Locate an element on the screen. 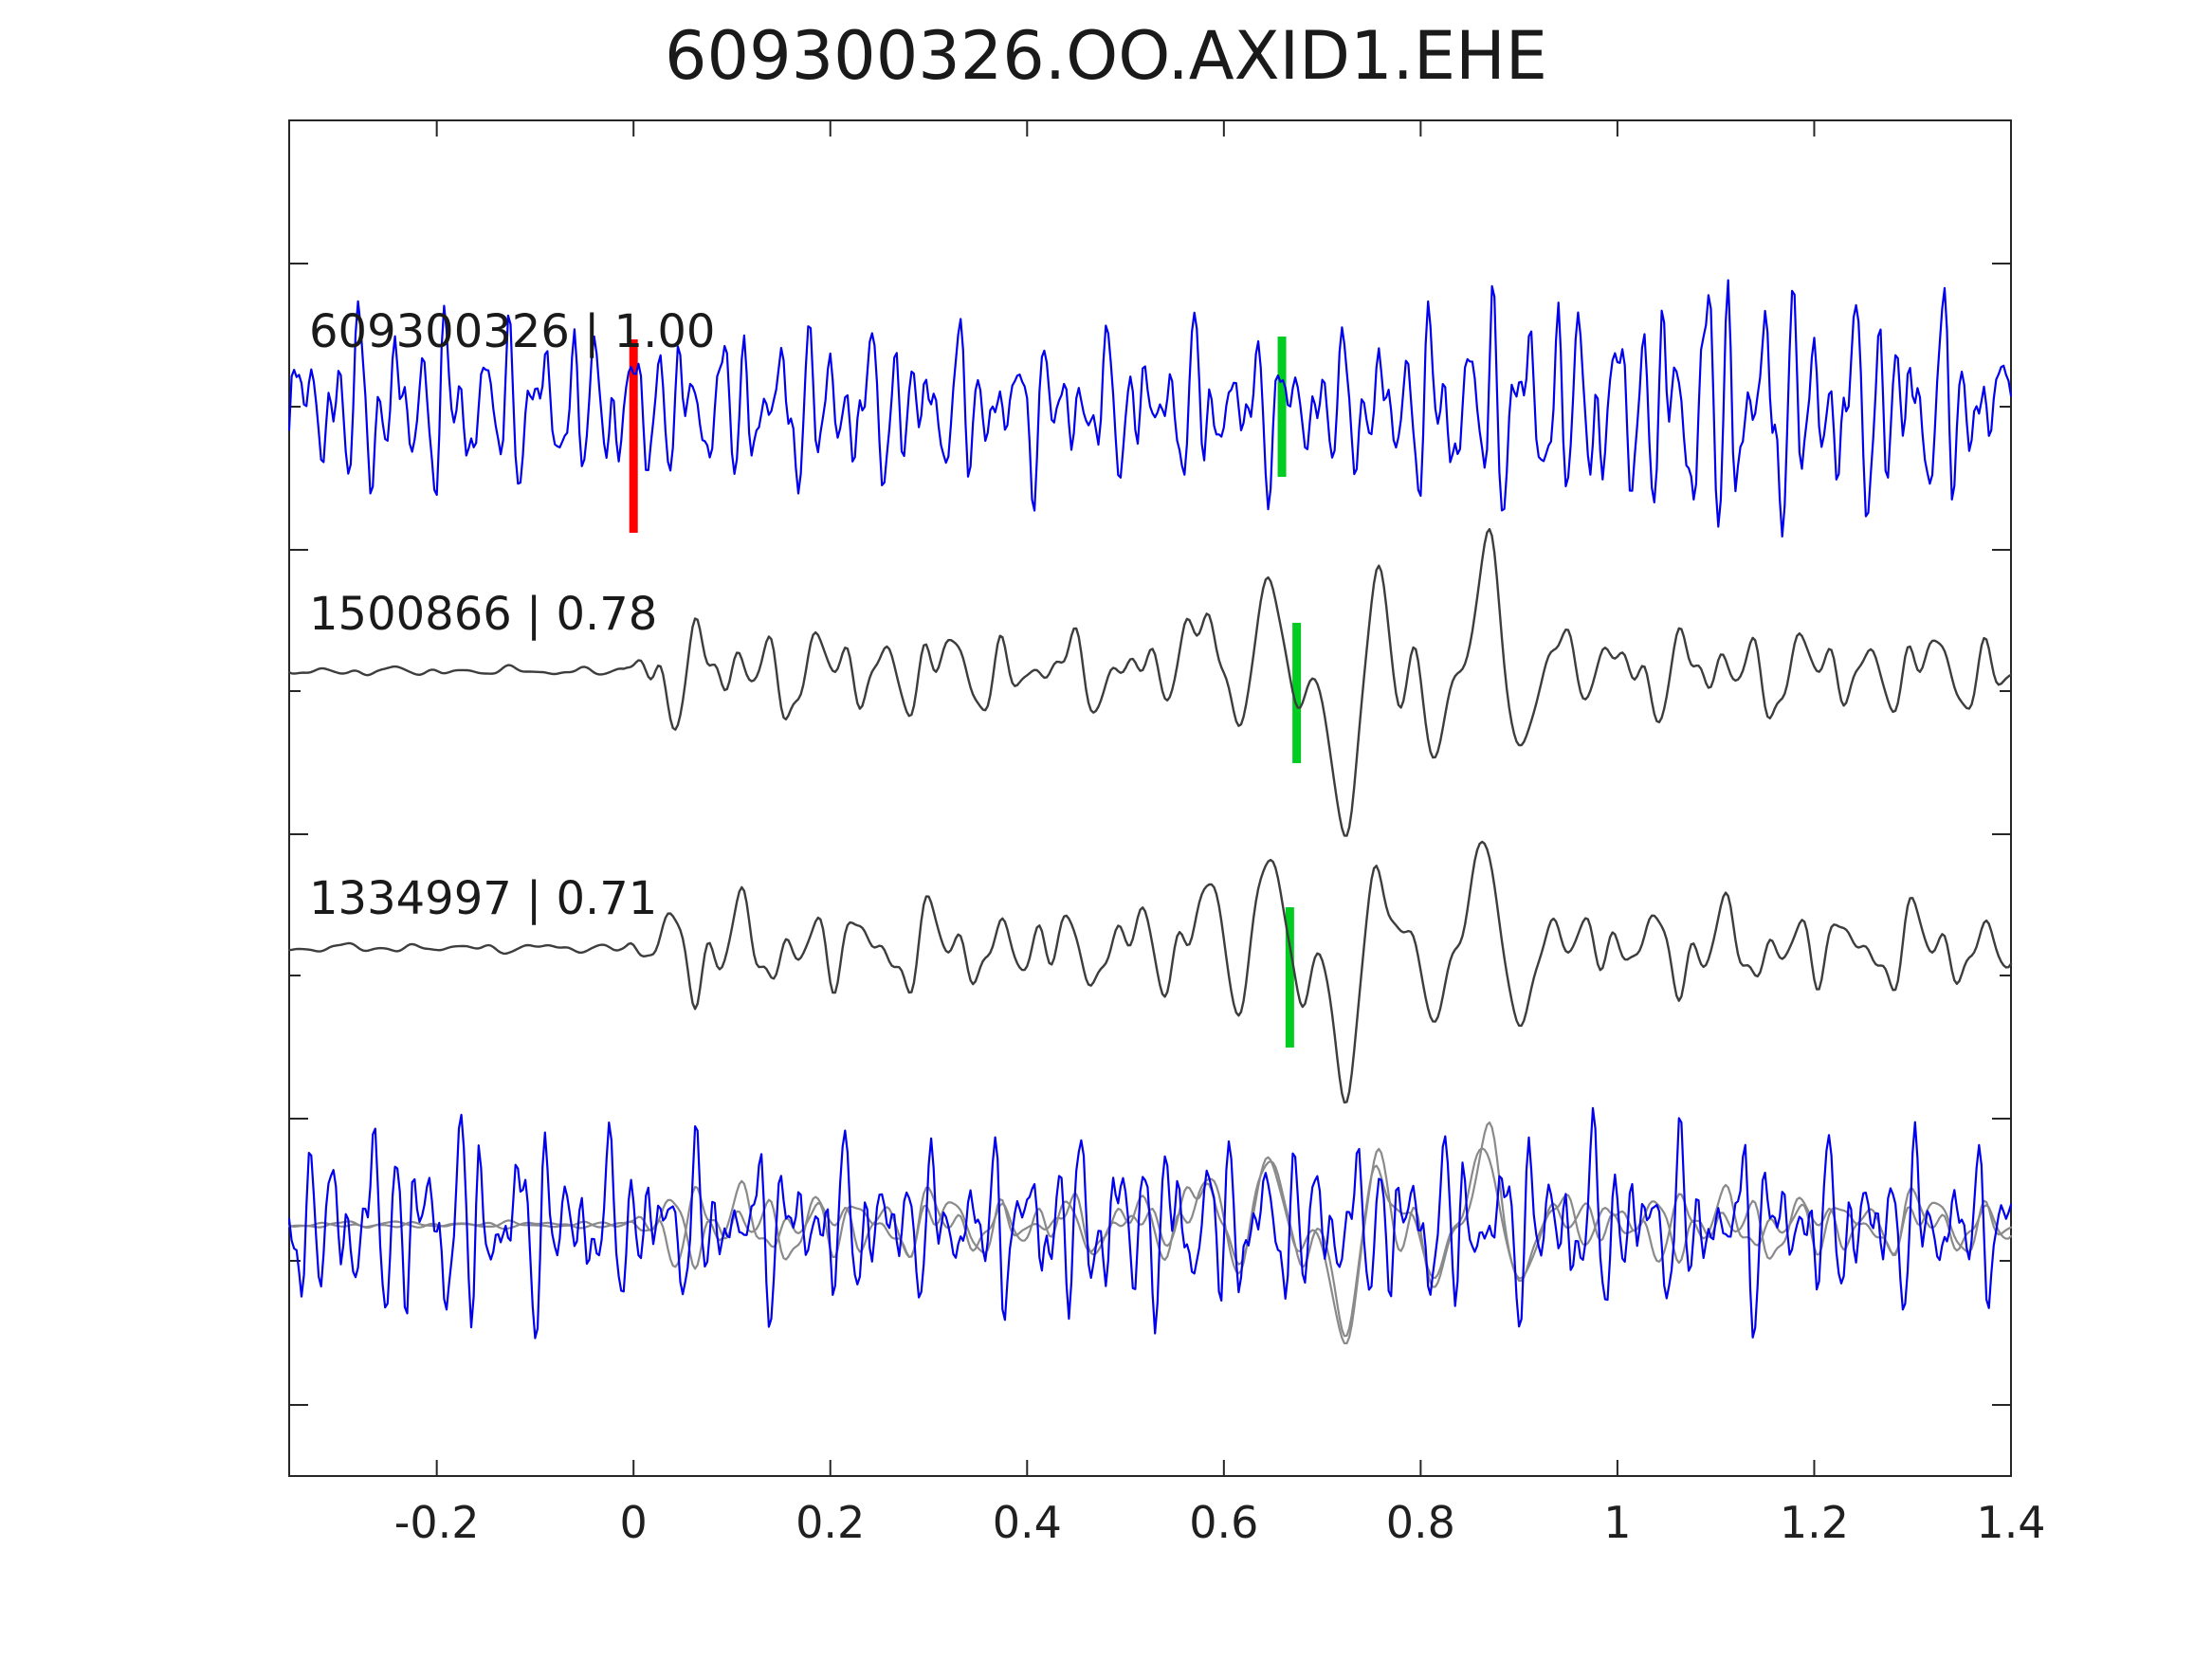 The width and height of the screenshot is (2212, 1659). x-tick-label: 1.4 is located at coordinates (2010, 1522).